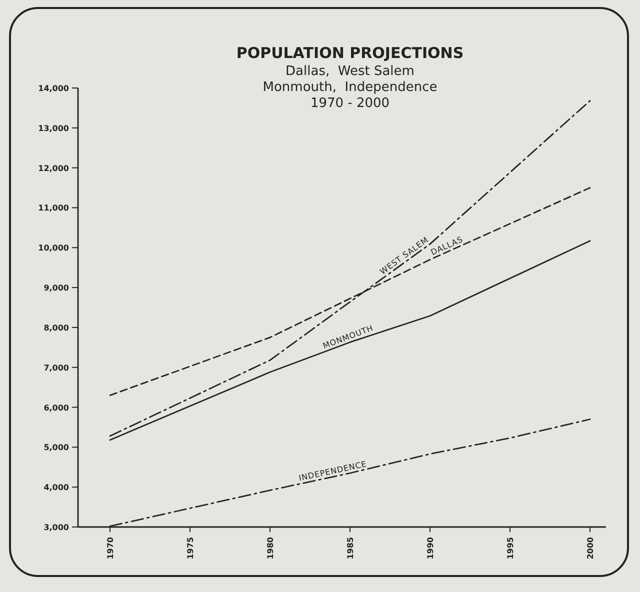  Describe the element at coordinates (270, 548) in the screenshot. I see `x-tick-label: 1980` at that location.